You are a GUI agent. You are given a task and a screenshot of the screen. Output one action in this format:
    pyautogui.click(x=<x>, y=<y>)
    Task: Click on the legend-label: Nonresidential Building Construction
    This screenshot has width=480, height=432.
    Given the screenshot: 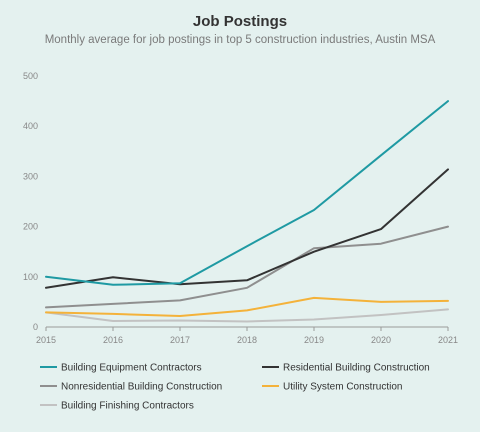 What is the action you would take?
    pyautogui.click(x=141, y=387)
    